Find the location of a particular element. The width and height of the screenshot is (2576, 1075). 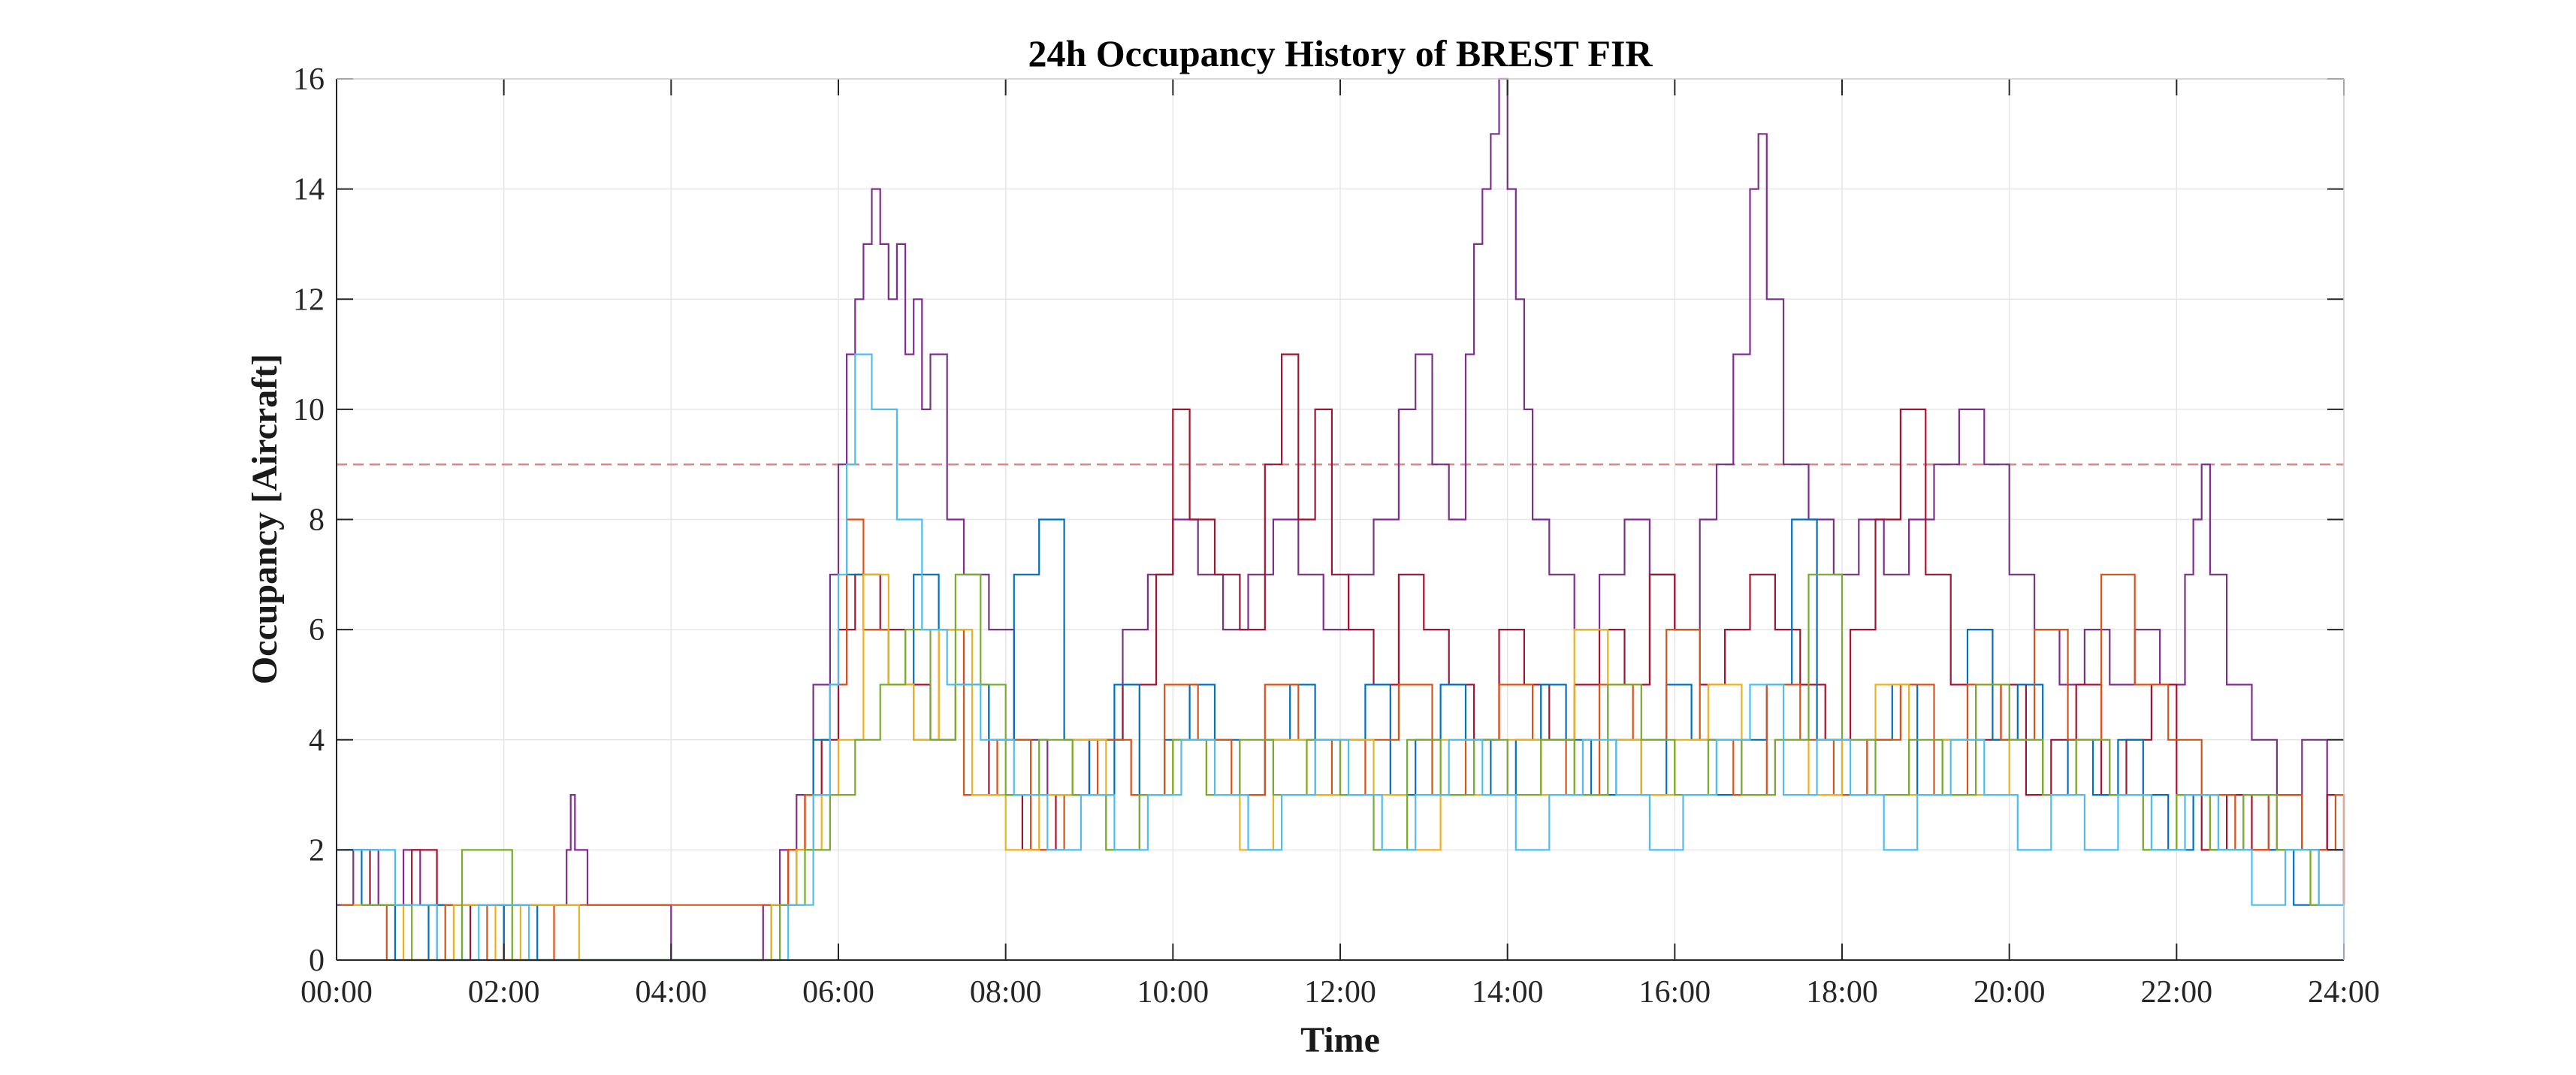

x-tick-label: 10:00 is located at coordinates (1173, 993).